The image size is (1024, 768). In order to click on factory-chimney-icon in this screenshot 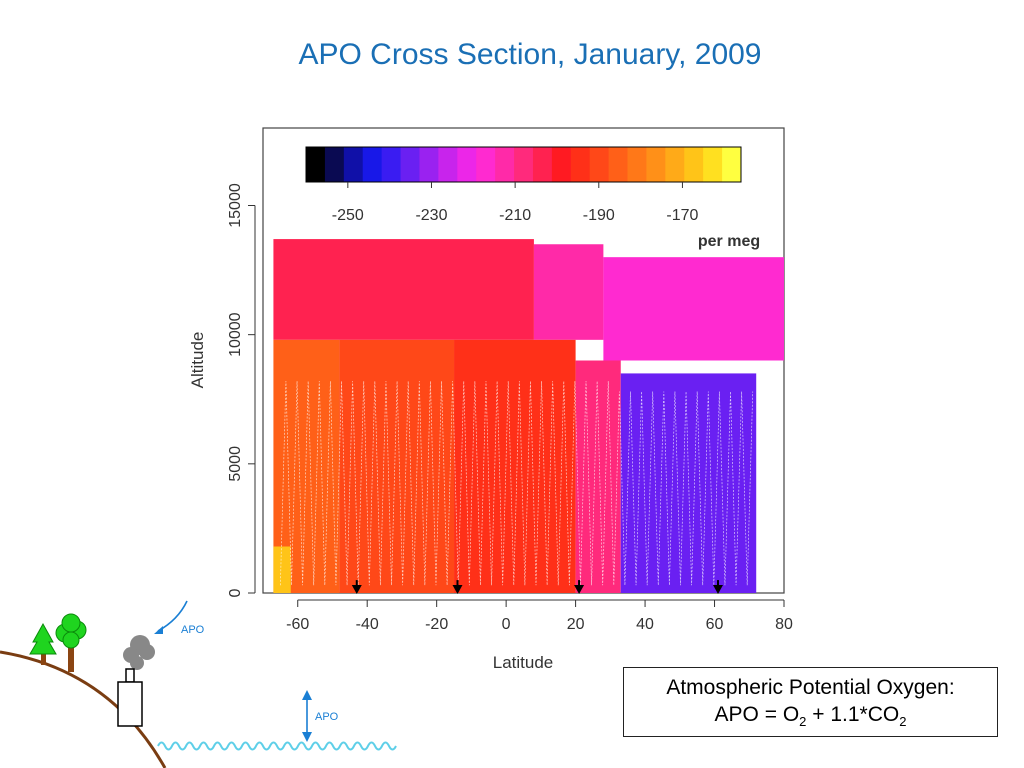, I will do `click(130, 697)`.